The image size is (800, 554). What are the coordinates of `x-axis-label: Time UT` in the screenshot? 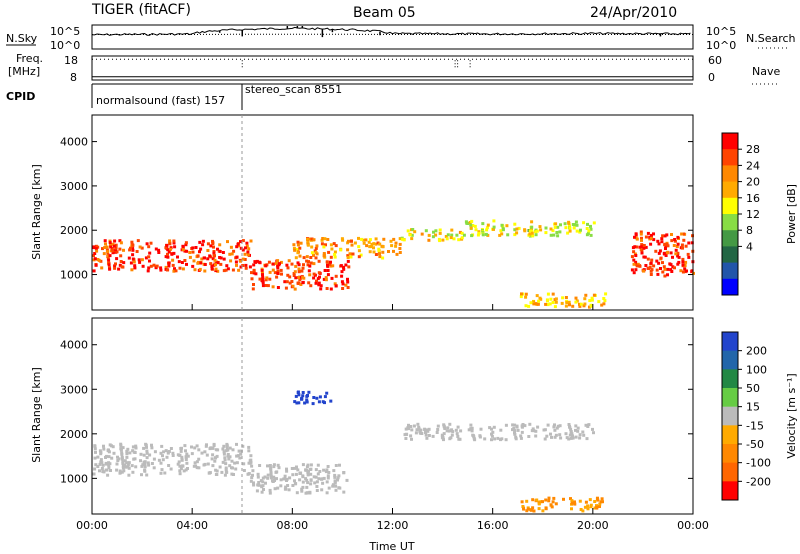 It's located at (391, 546).